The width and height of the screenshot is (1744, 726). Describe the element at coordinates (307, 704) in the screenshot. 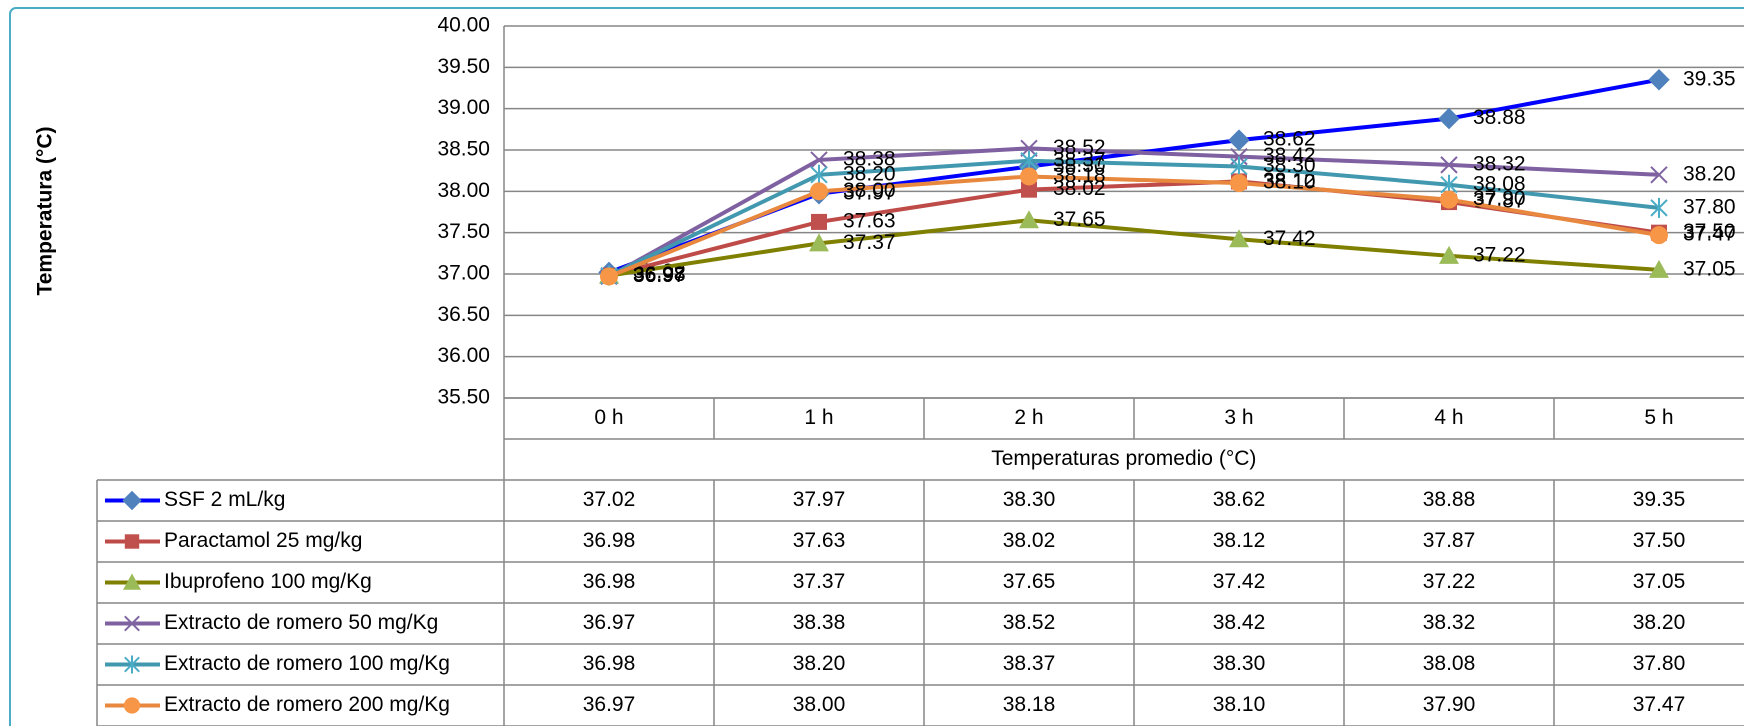

I see `legend-label: Extracto de romero 200 mg/Kg` at that location.